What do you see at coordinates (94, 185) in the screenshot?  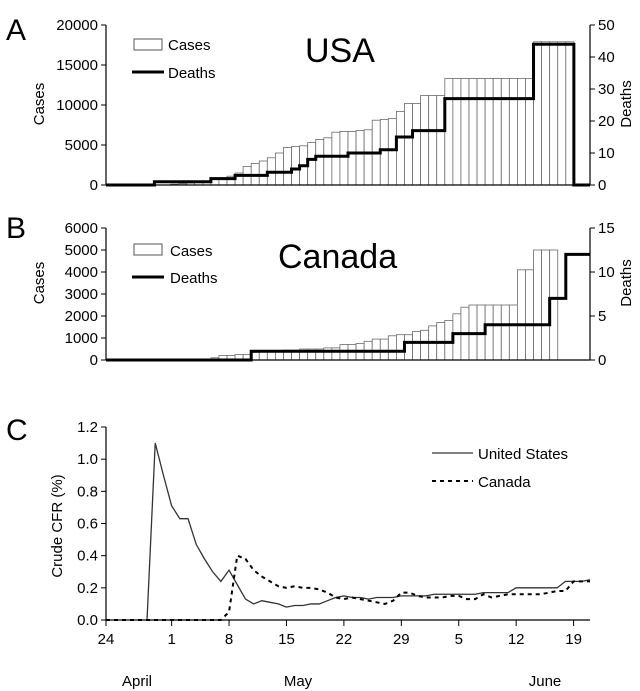 I see `panel-a-ytick-left-label: 0` at bounding box center [94, 185].